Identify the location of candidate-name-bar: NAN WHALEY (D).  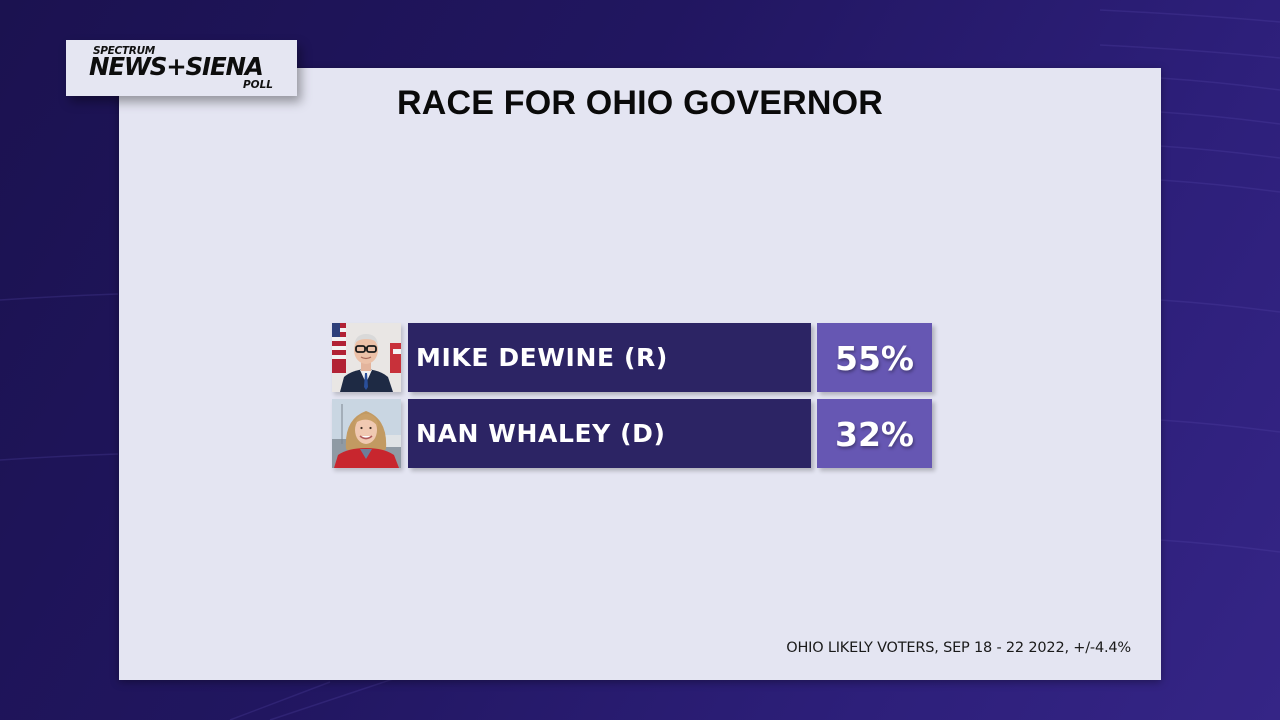
(609, 433).